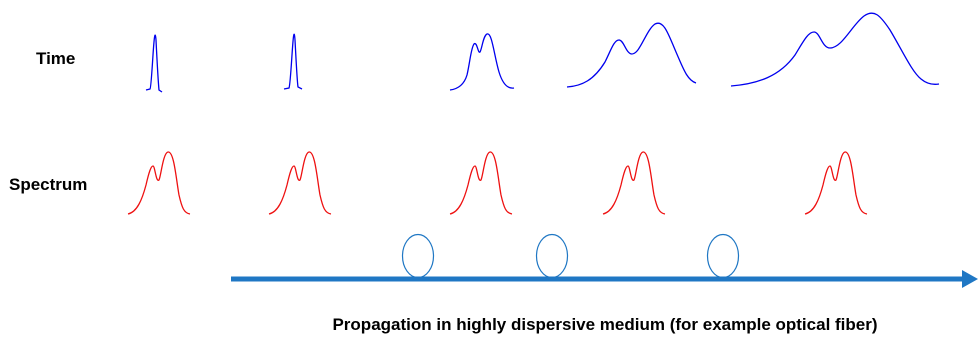  I want to click on spectrum-row-label: Spectrum, so click(48, 184).